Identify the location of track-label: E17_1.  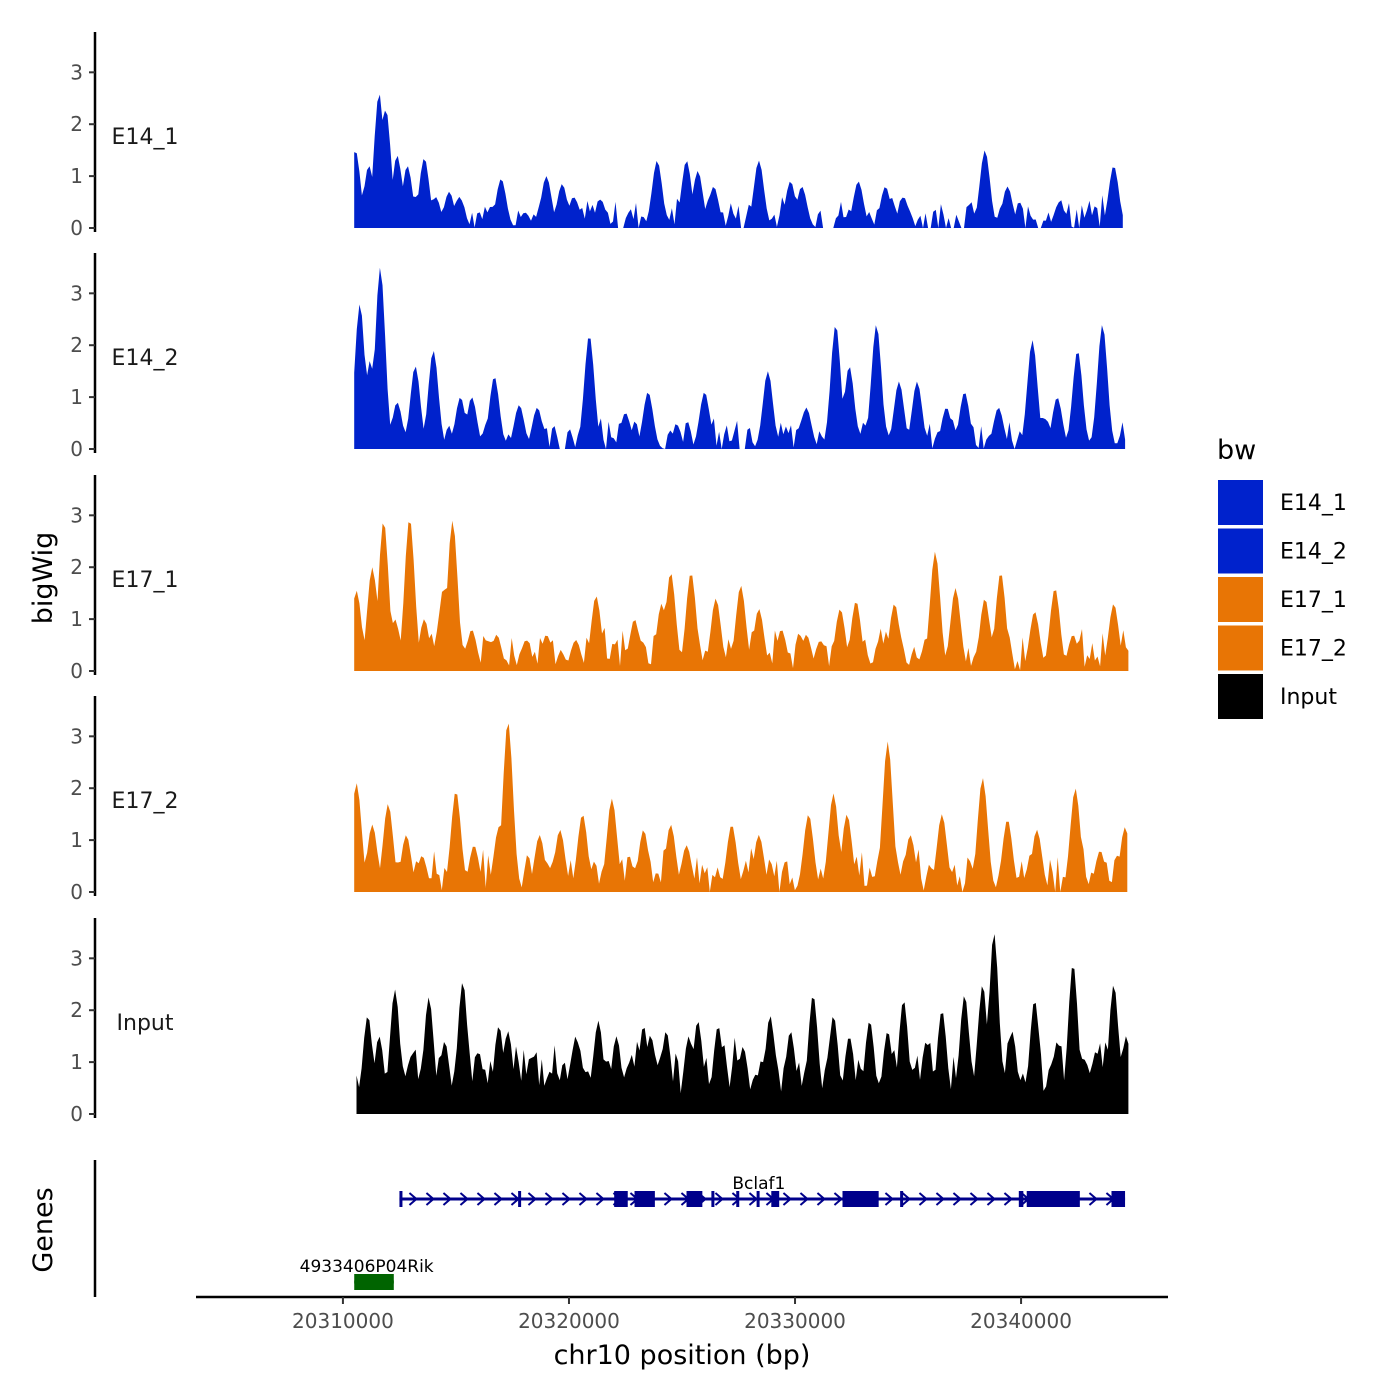
(145, 580).